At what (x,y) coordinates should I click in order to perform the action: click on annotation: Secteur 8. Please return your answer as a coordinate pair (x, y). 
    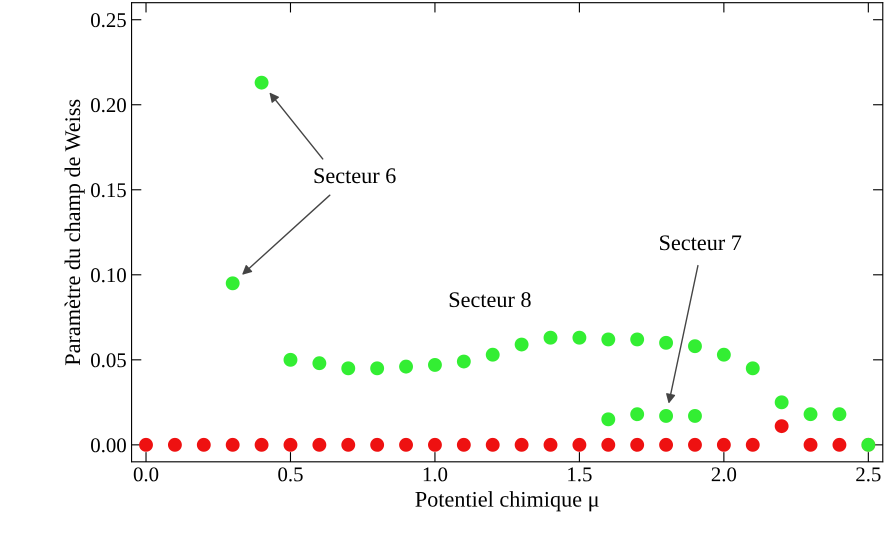
    Looking at the image, I should click on (490, 300).